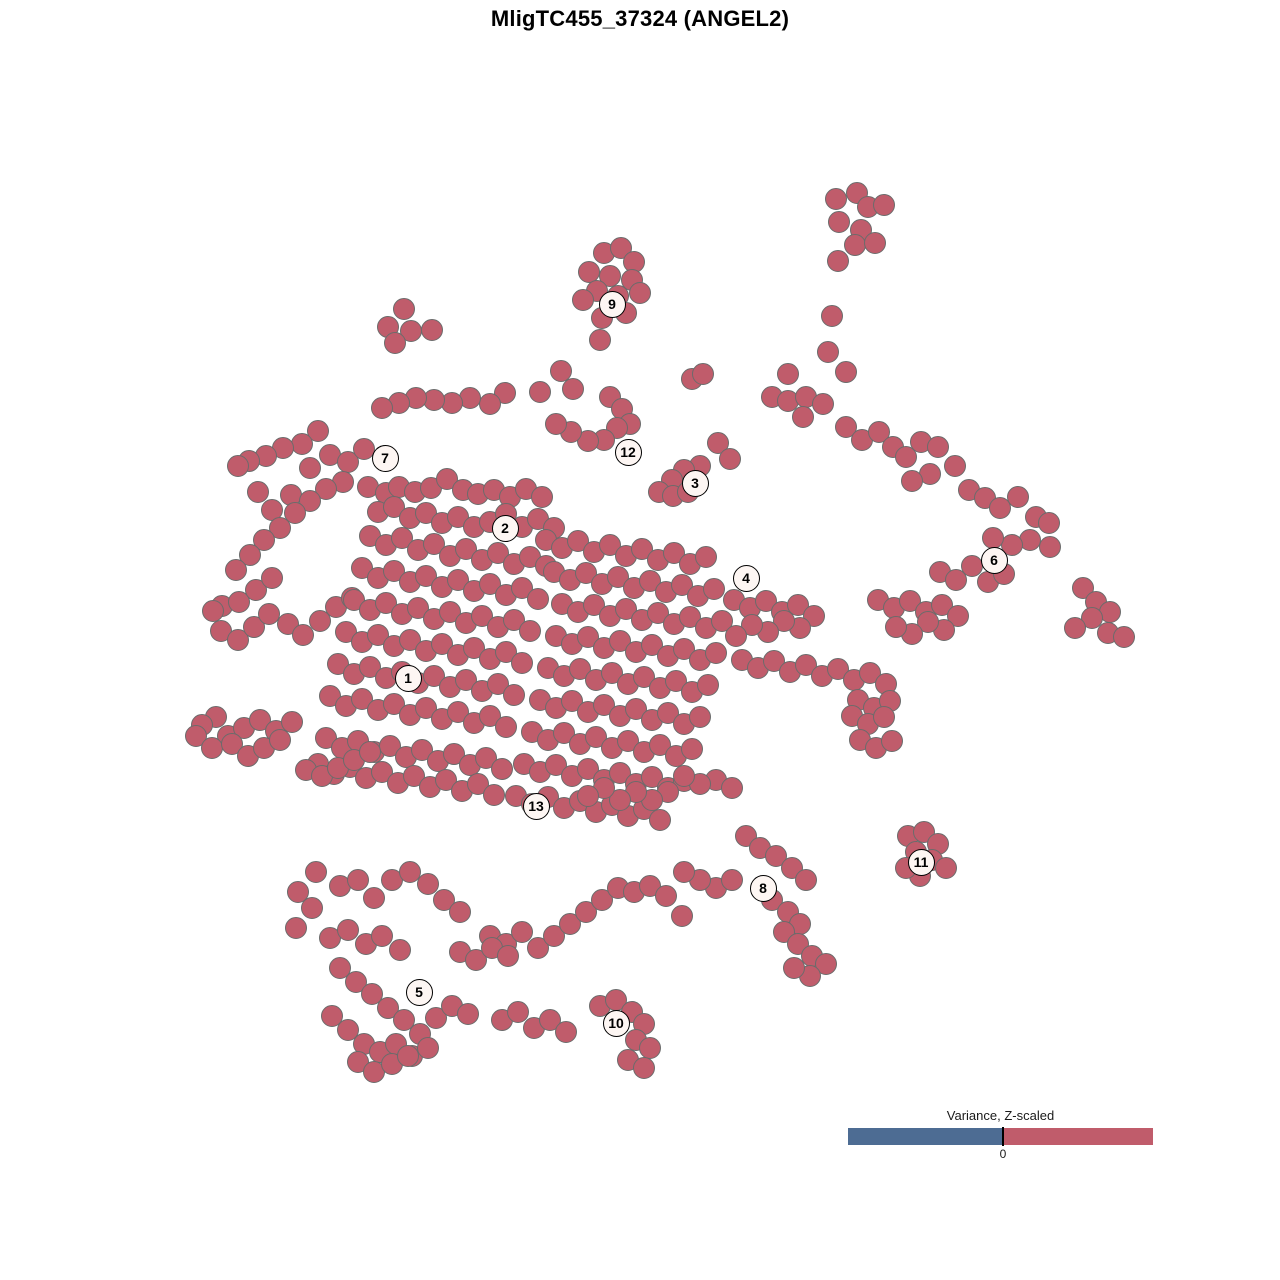 Image resolution: width=1280 pixels, height=1280 pixels. I want to click on cluster-label-12: 12, so click(628, 452).